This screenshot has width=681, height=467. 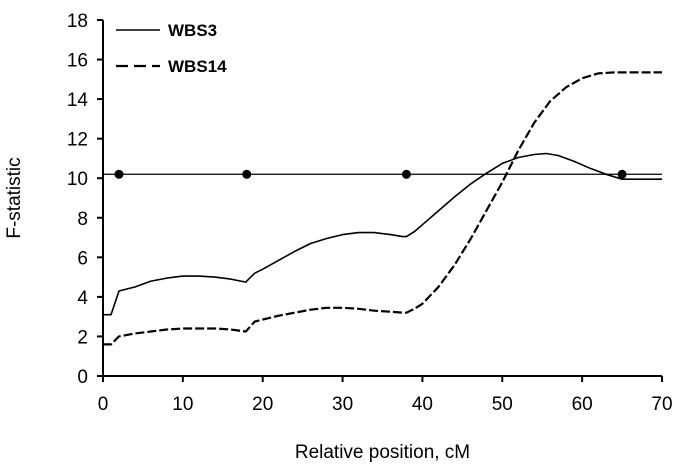 I want to click on legend: WBS3 WBS14, so click(x=171, y=48).